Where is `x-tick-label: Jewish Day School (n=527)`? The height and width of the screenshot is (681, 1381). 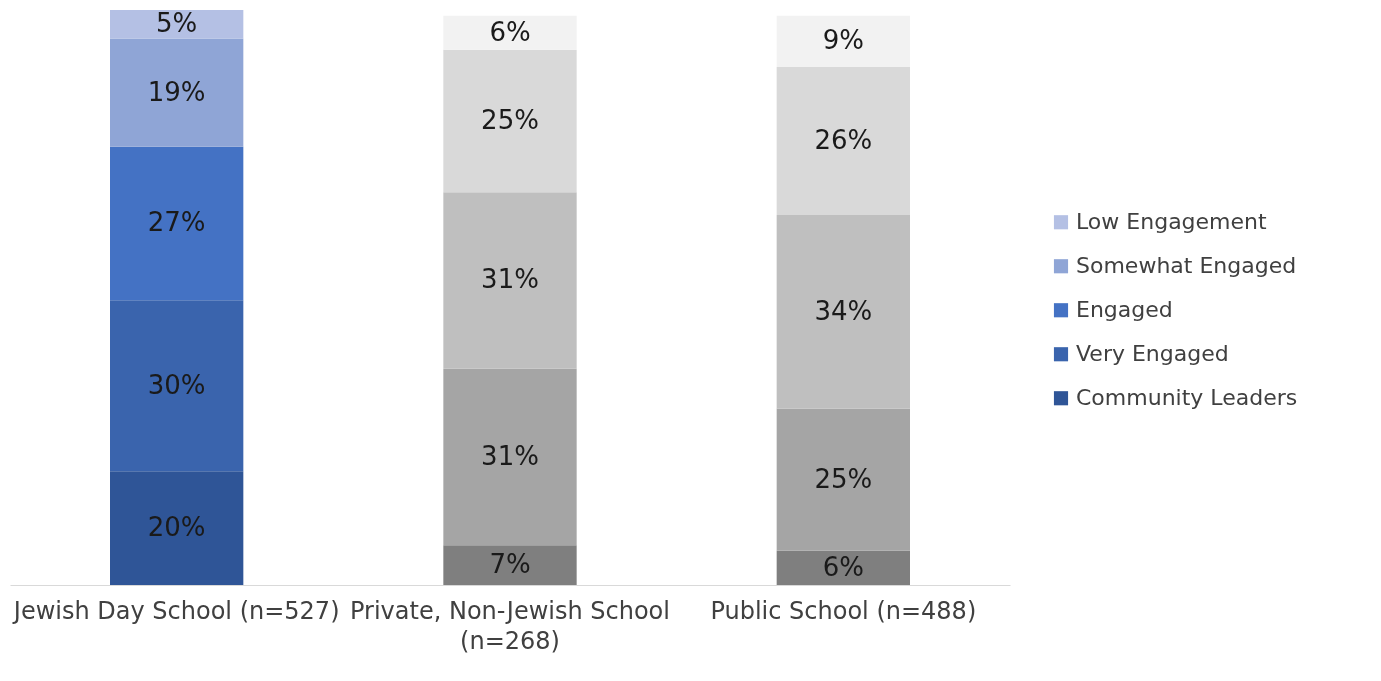
x-tick-label: Jewish Day School (n=527) is located at coordinates (175, 610).